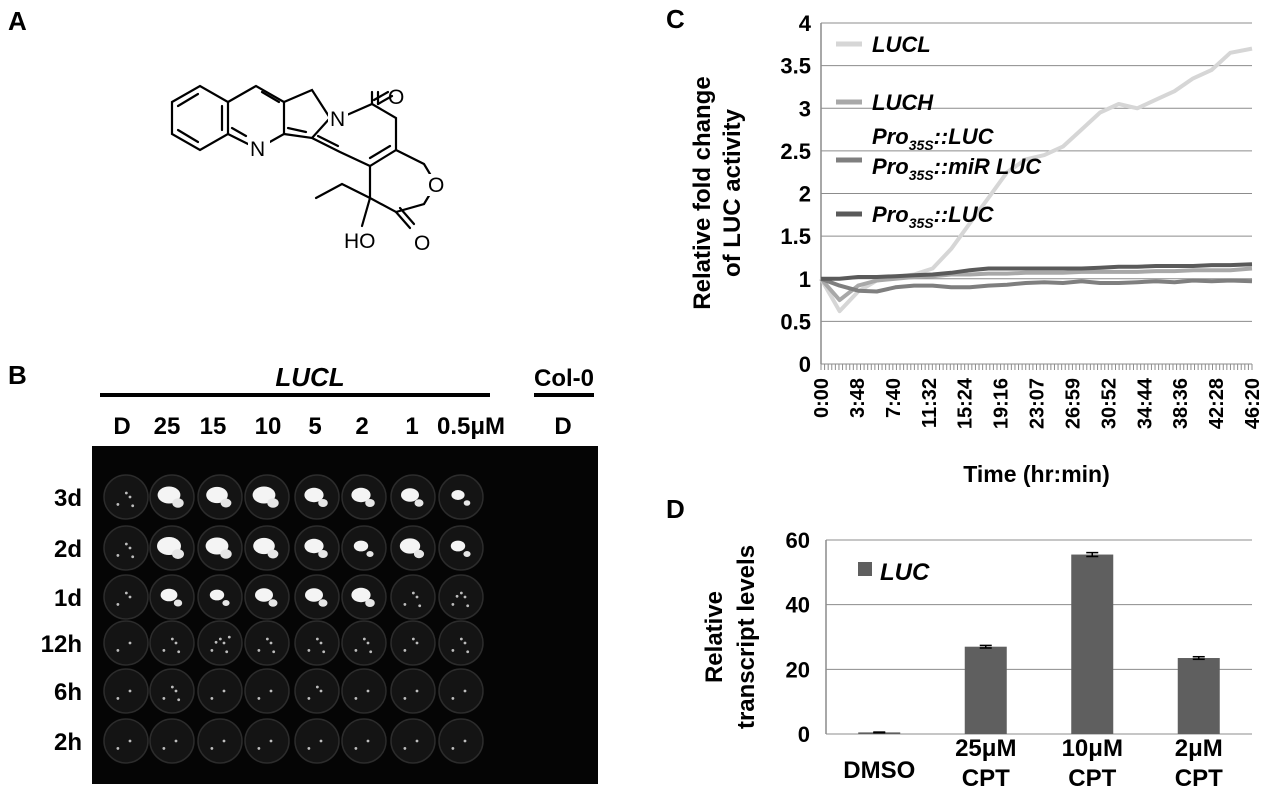 Image resolution: width=1268 pixels, height=800 pixels. I want to click on y-tick-label: 4, so click(805, 23).